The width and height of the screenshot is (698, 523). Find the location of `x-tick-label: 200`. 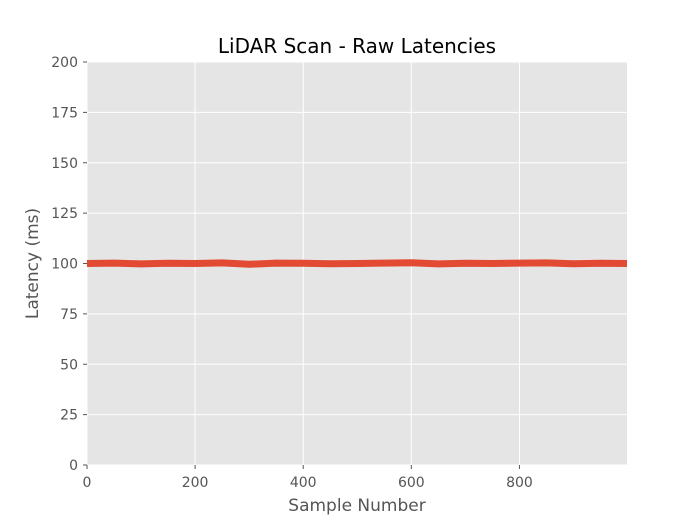

x-tick-label: 200 is located at coordinates (195, 483).